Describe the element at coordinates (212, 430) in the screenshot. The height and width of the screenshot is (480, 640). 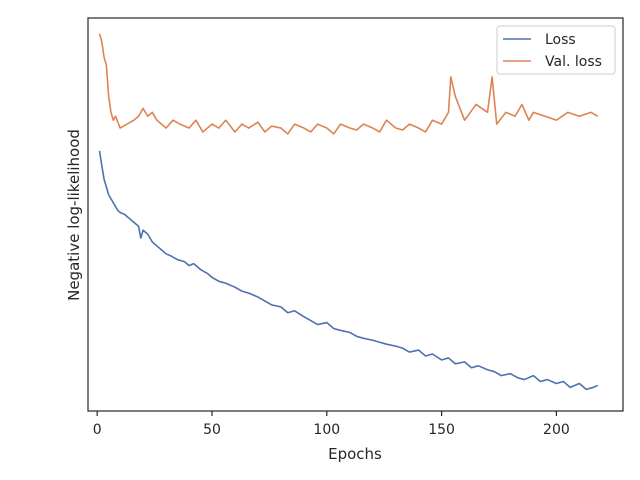
I see `x-tick-label-1: 50` at that location.